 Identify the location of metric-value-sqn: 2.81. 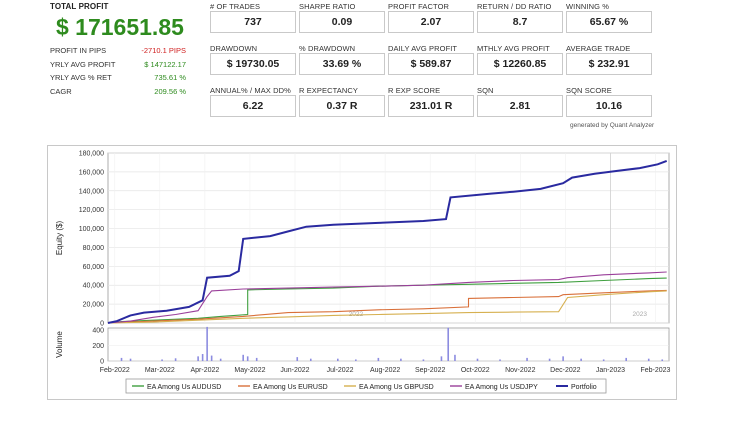
(520, 106).